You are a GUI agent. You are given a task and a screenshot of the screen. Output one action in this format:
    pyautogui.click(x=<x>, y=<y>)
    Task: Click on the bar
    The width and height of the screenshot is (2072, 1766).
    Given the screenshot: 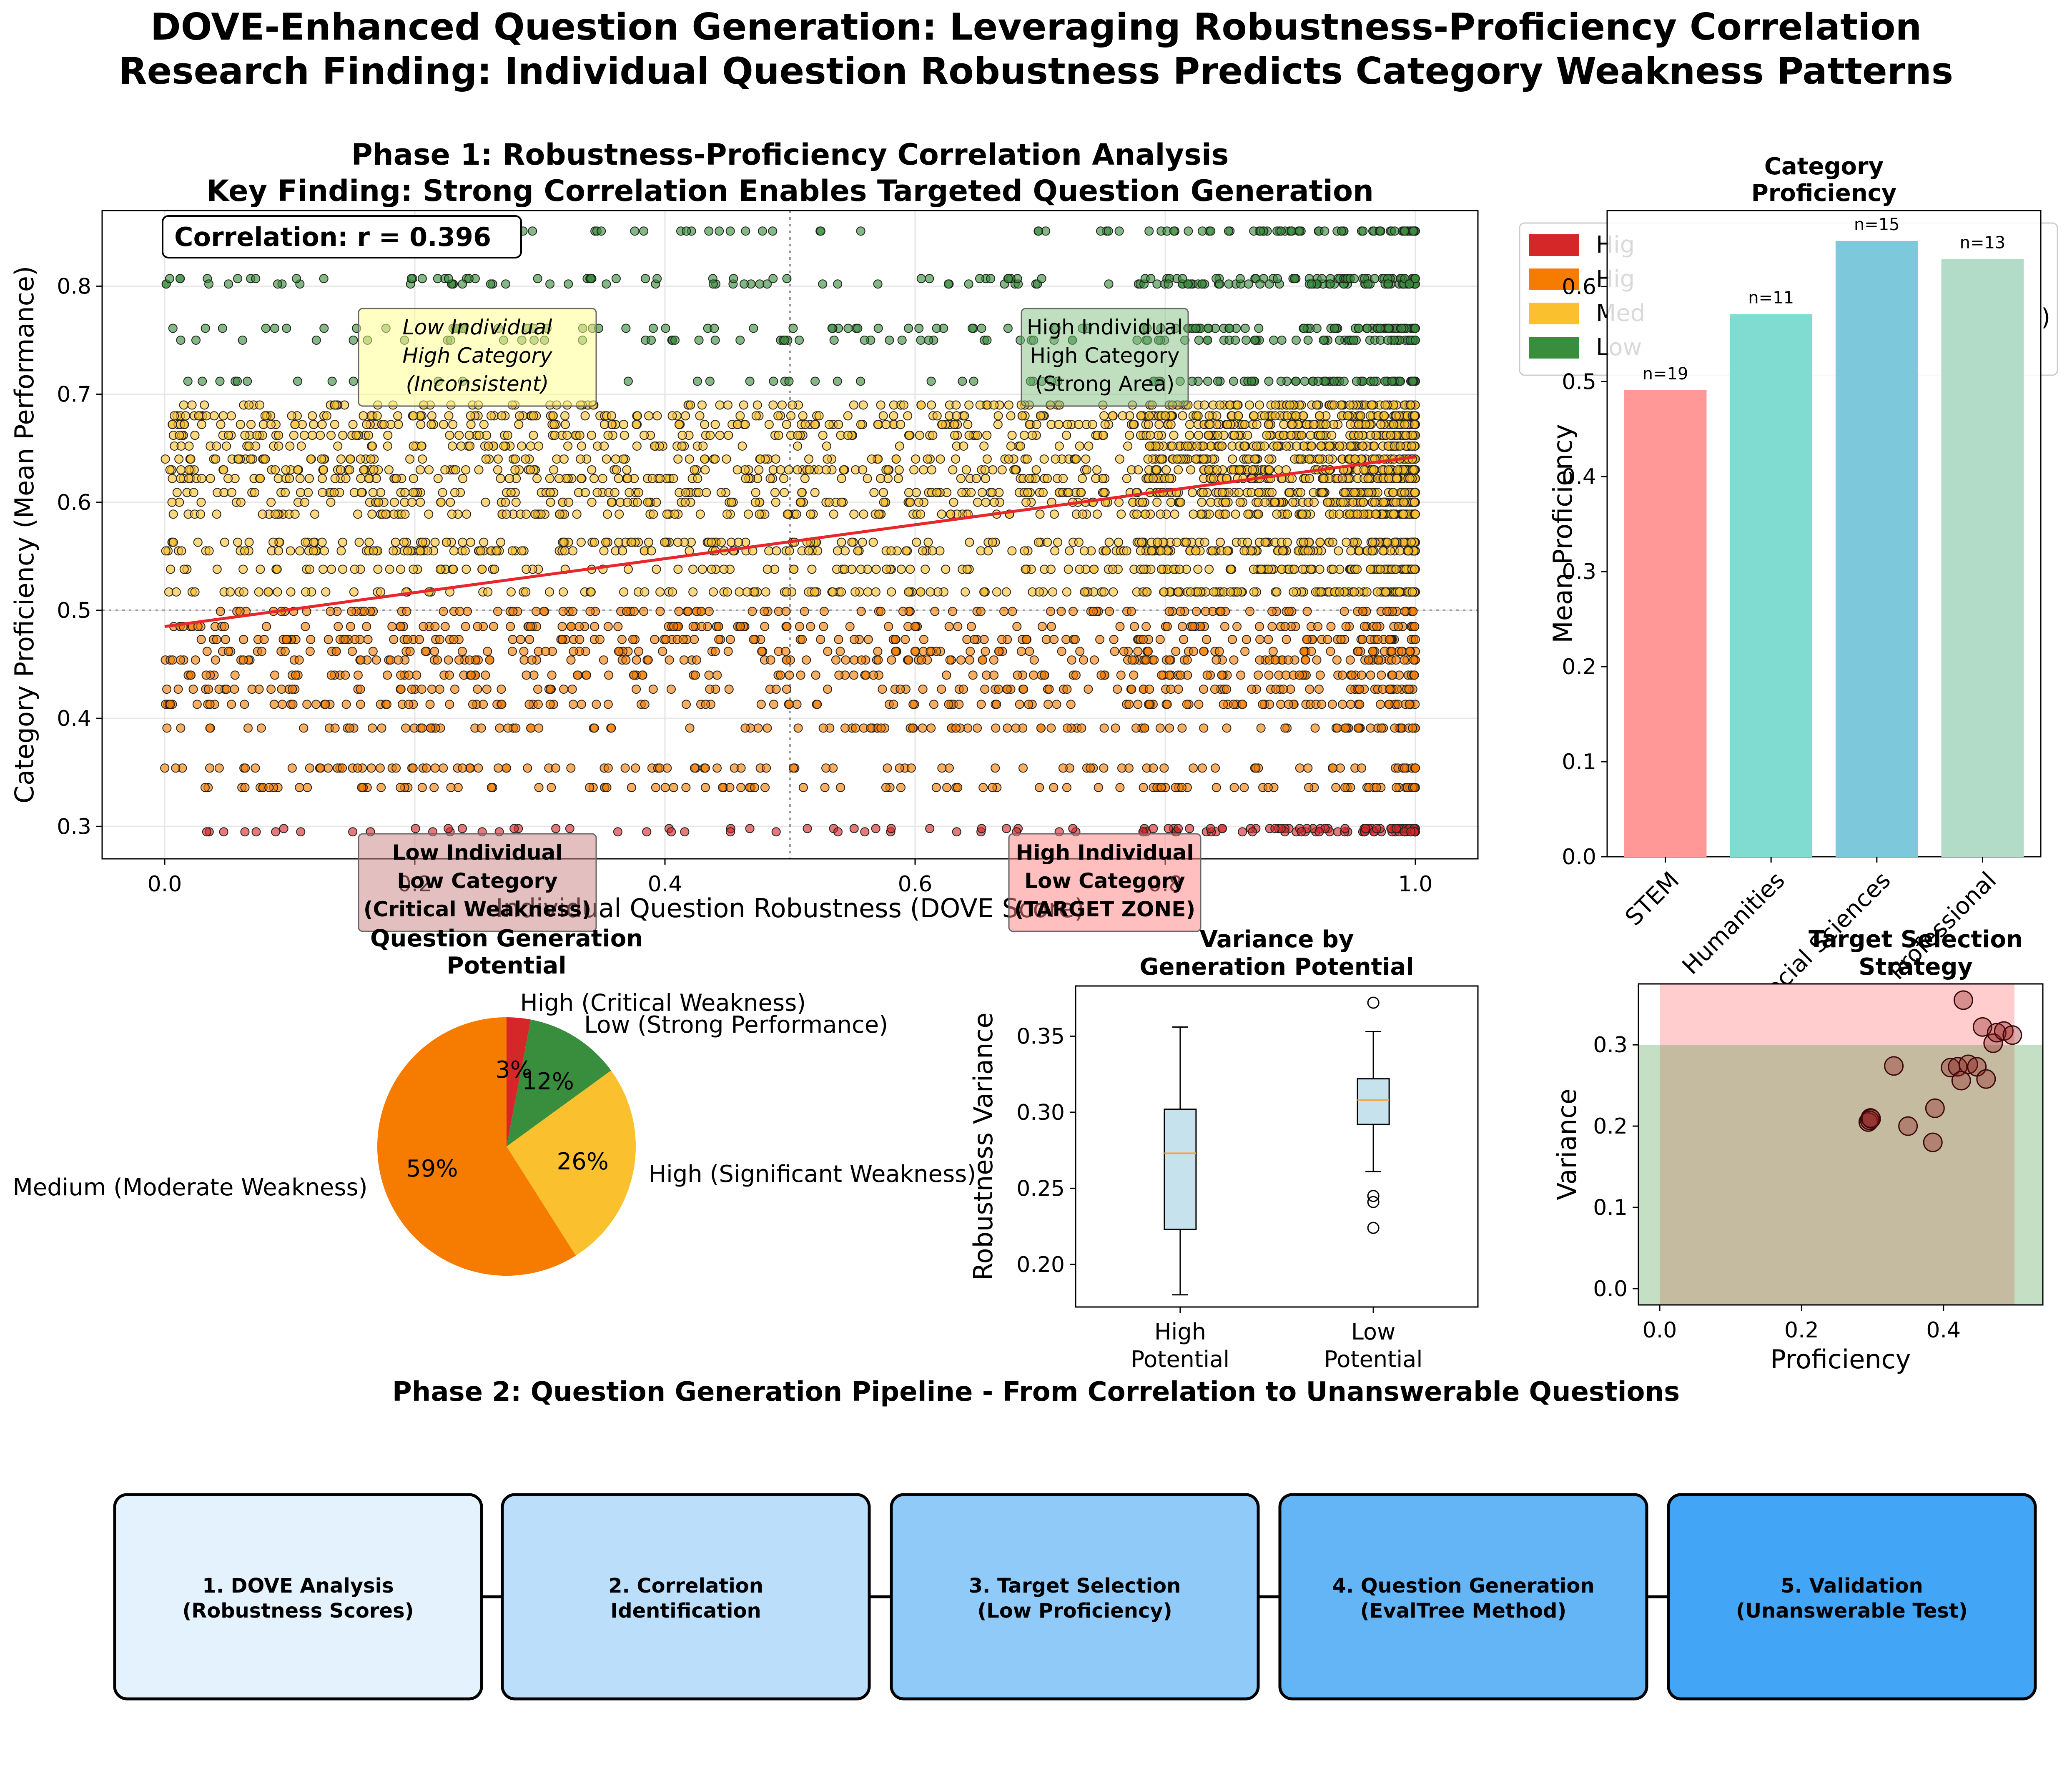 What is the action you would take?
    pyautogui.click(x=1666, y=623)
    